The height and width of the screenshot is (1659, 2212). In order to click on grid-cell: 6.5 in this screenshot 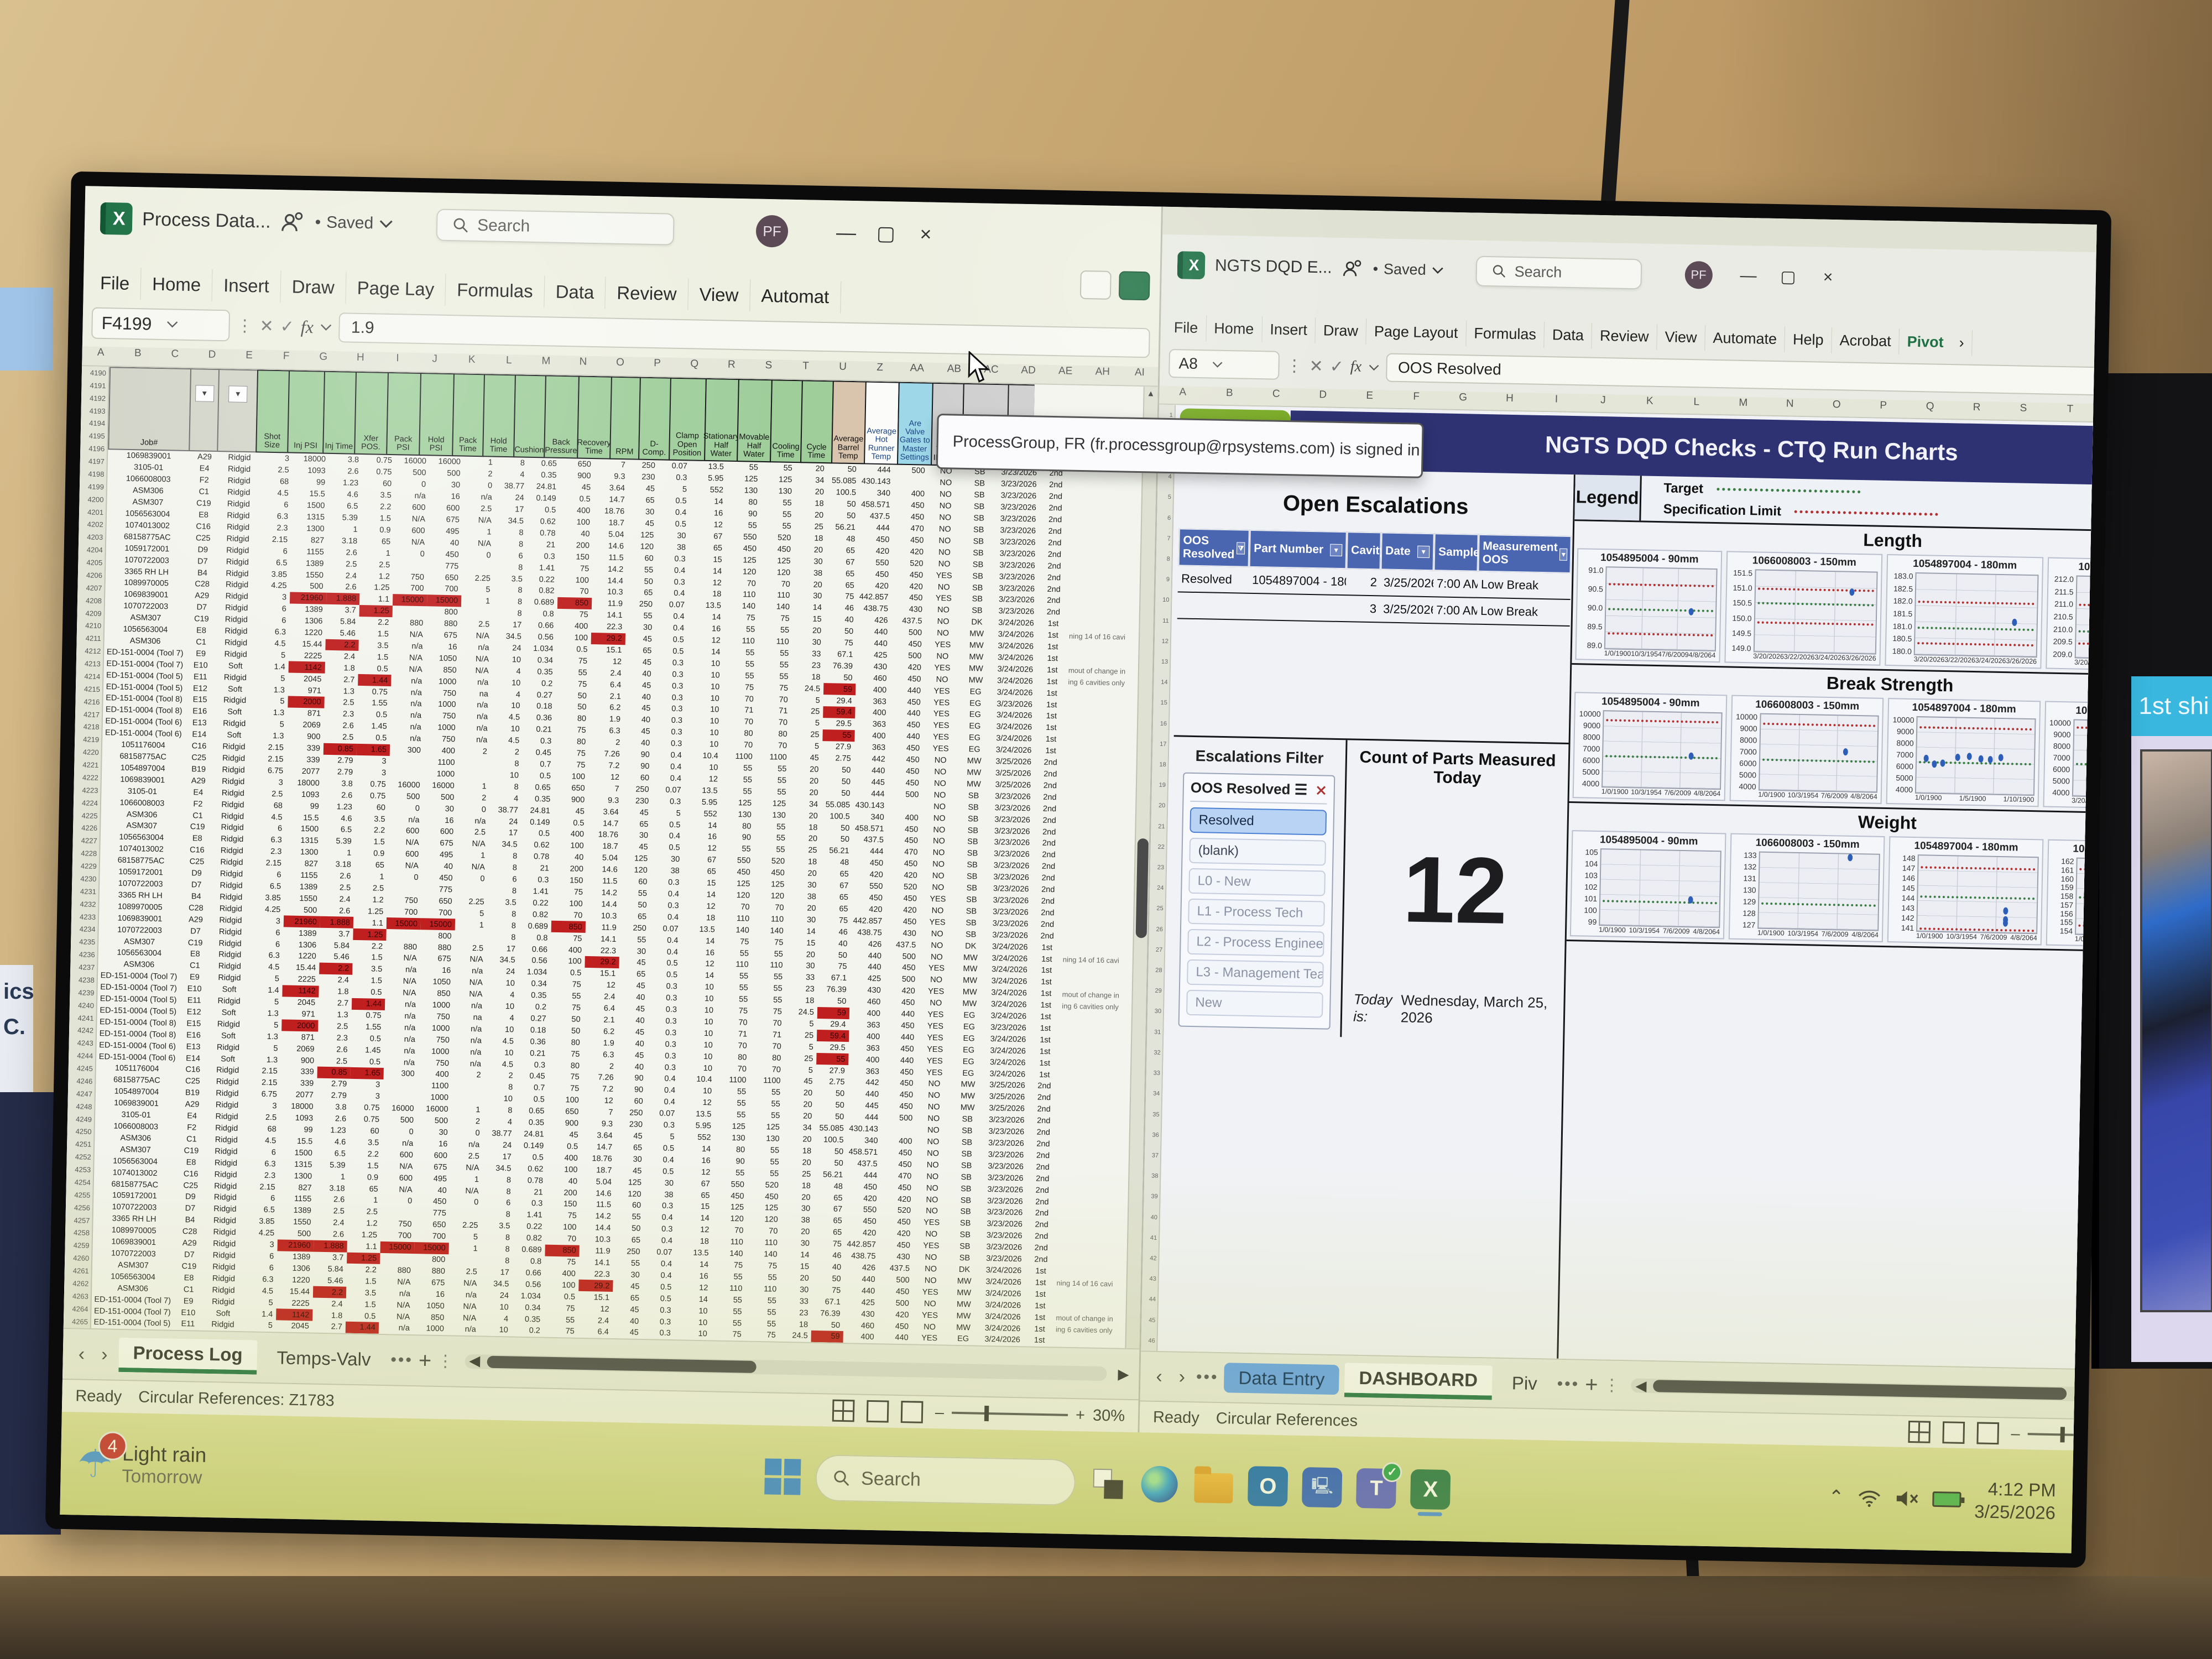, I will do `click(282, 563)`.